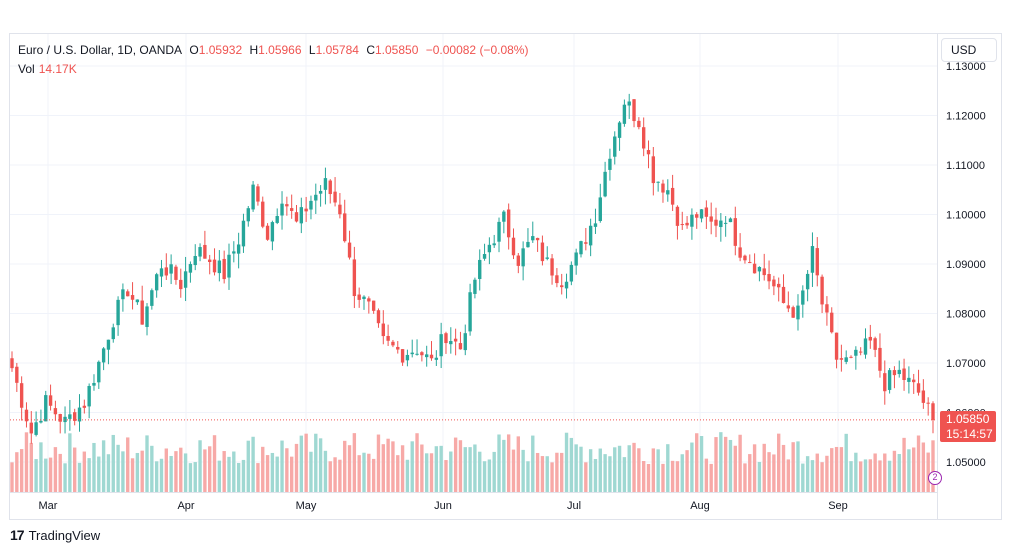  Describe the element at coordinates (969, 50) in the screenshot. I see `currency-button: USD` at that location.